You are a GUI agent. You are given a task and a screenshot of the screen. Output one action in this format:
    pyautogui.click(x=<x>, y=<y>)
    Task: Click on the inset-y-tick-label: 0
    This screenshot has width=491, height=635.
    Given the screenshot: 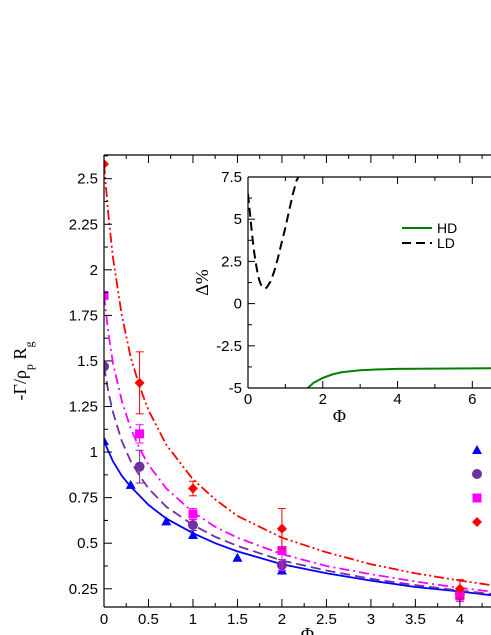 What is the action you would take?
    pyautogui.click(x=238, y=304)
    